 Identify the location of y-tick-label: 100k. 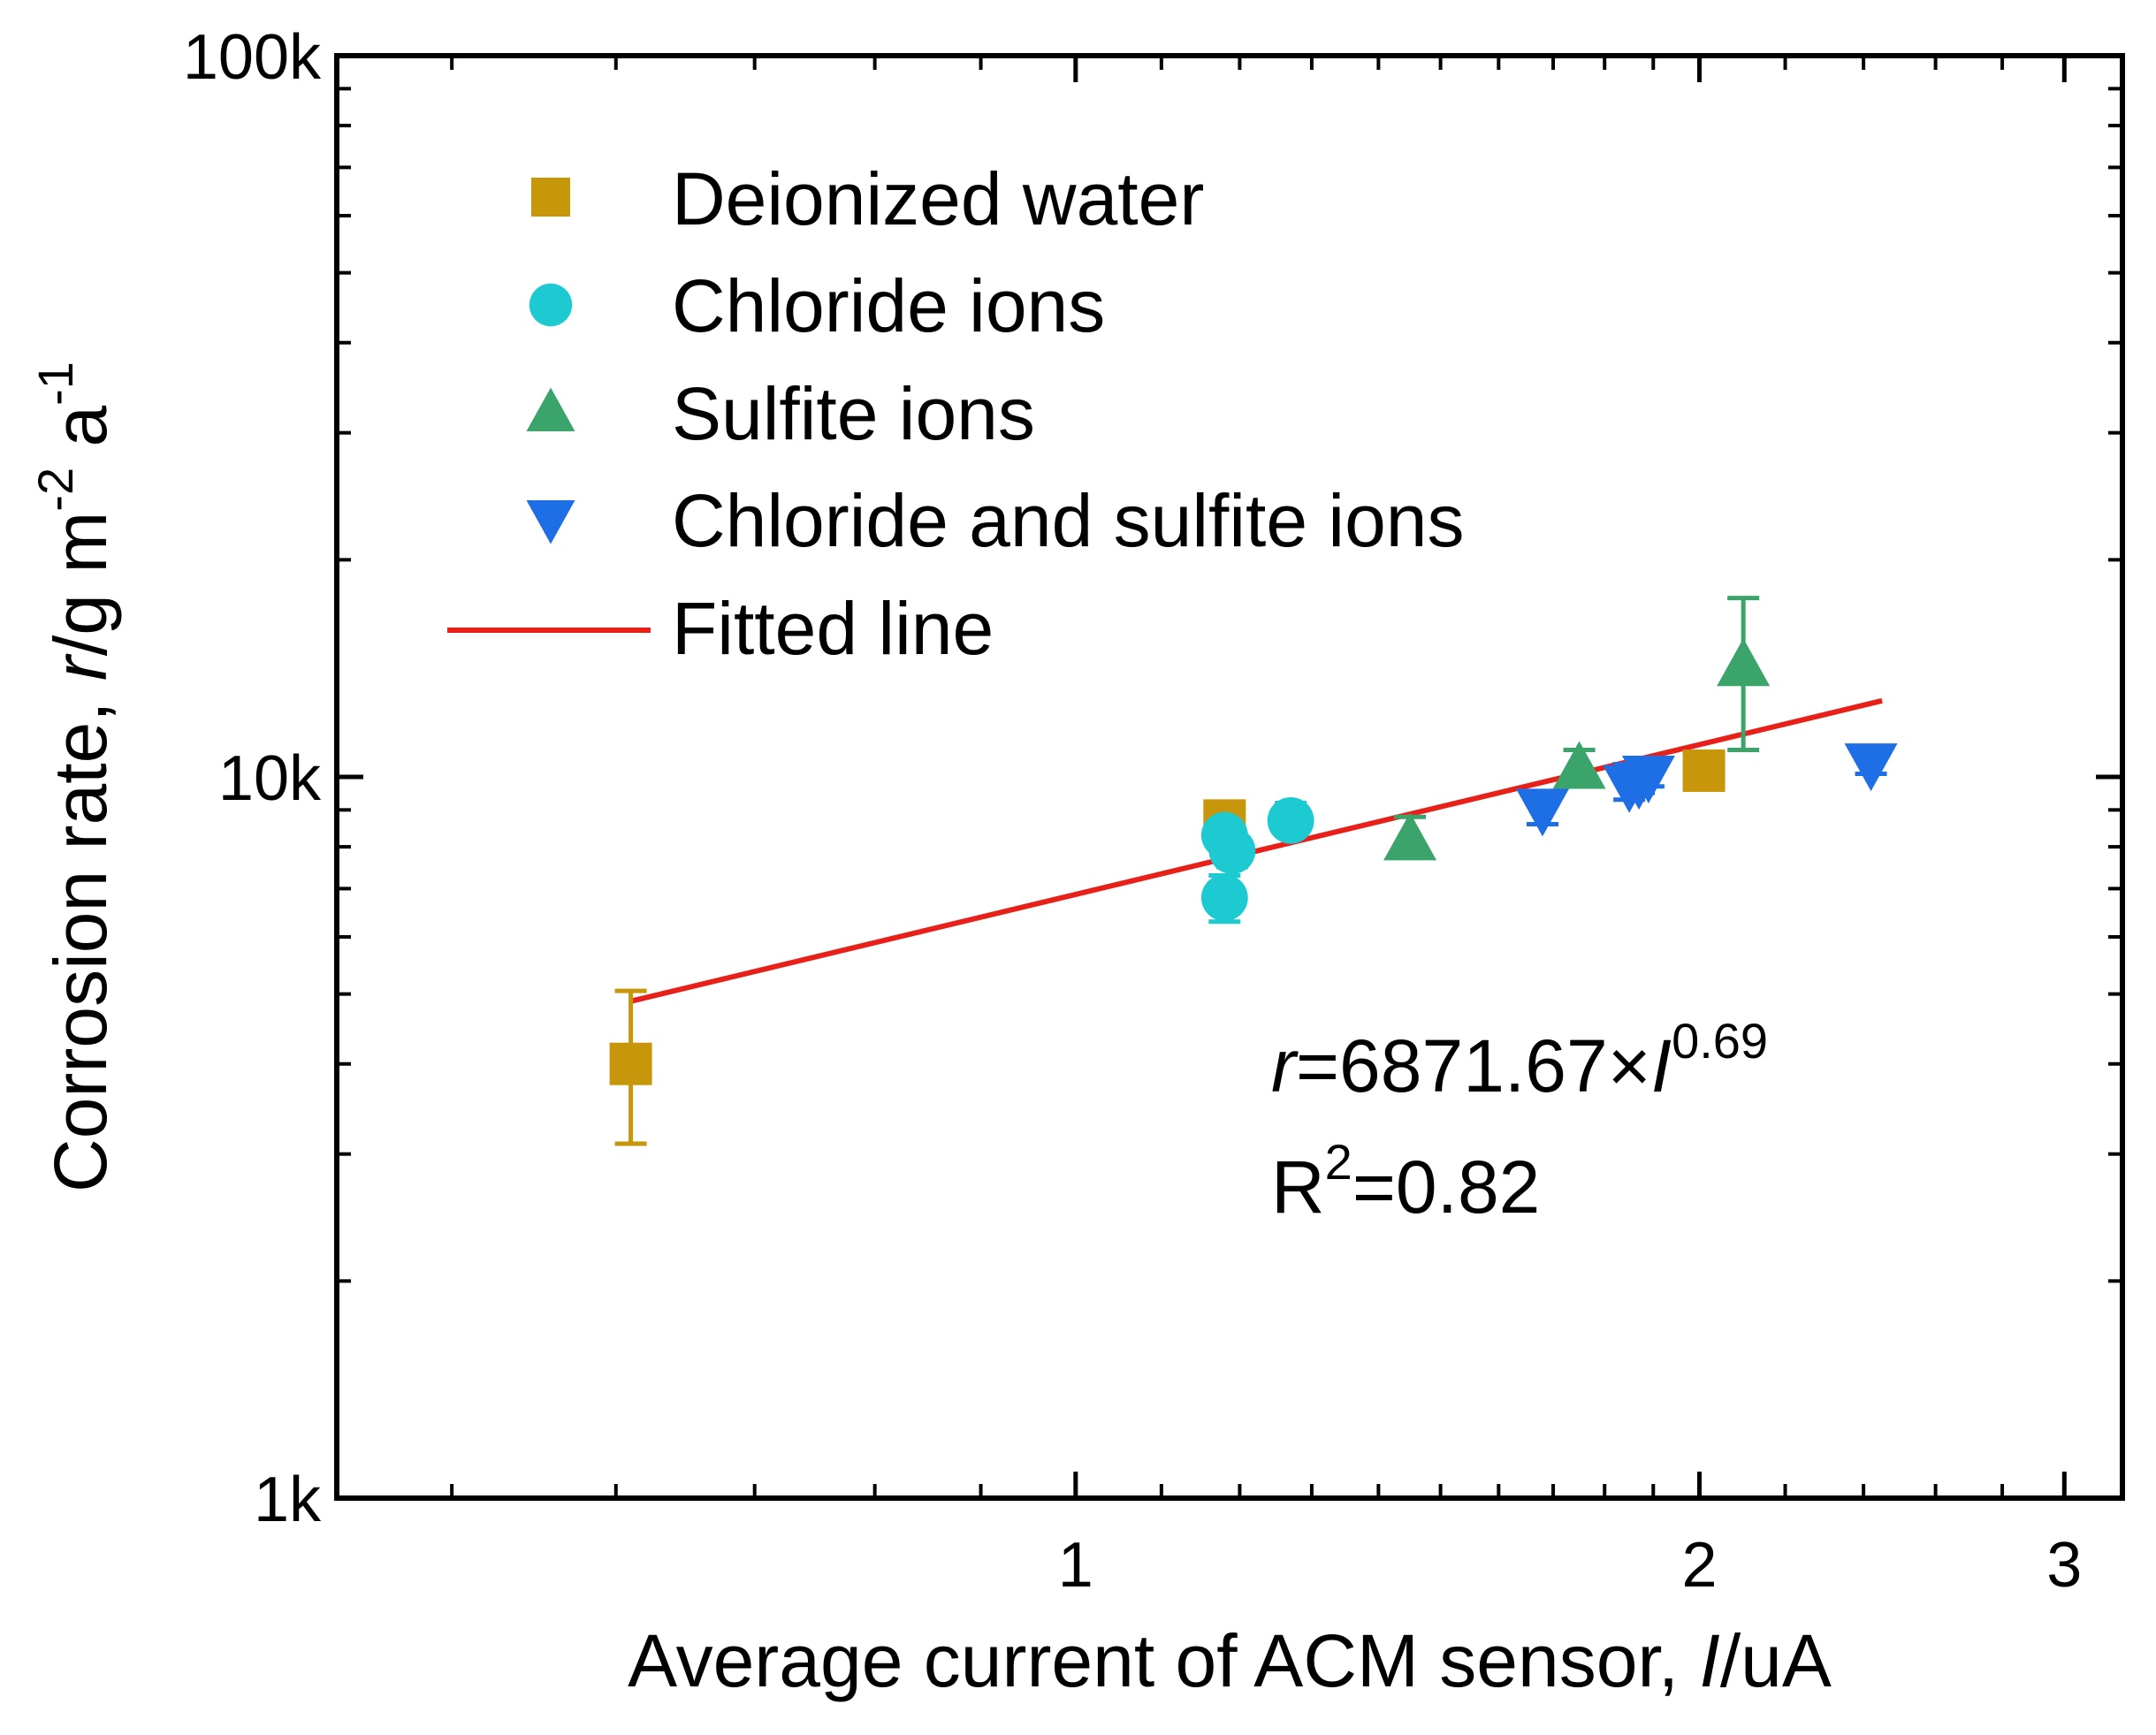
(252, 57).